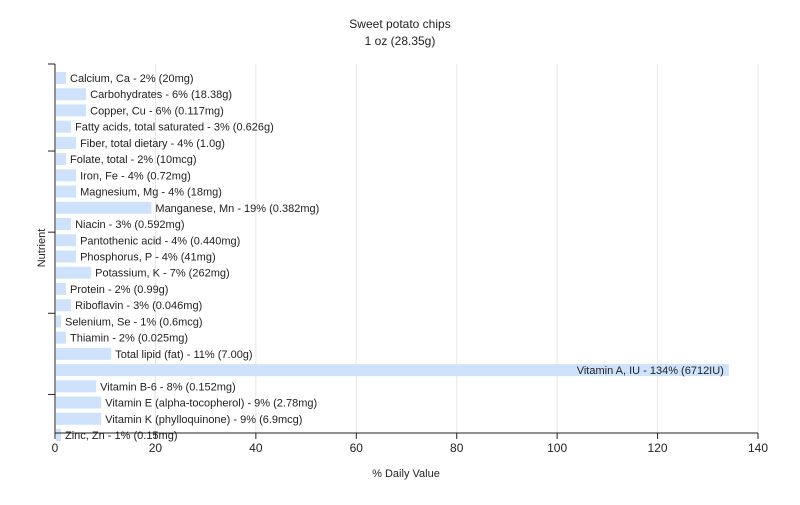  Describe the element at coordinates (151, 193) in the screenshot. I see `bar-label: Magnesium, Mg - 4% (18mg)` at that location.